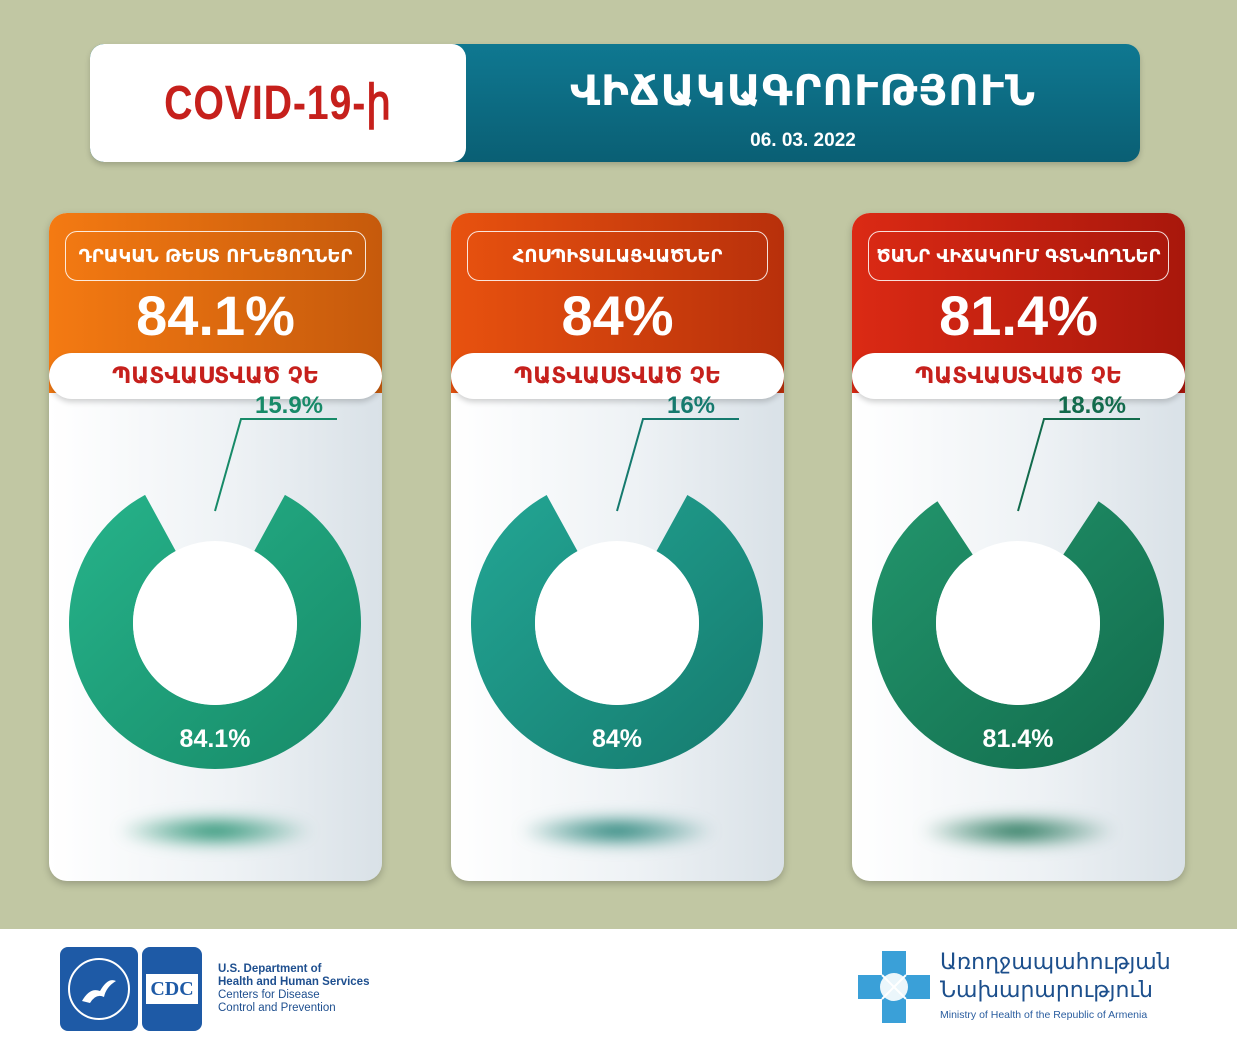 The width and height of the screenshot is (1237, 1046). Describe the element at coordinates (1018, 315) in the screenshot. I see `card-big-value: 81.4%` at that location.